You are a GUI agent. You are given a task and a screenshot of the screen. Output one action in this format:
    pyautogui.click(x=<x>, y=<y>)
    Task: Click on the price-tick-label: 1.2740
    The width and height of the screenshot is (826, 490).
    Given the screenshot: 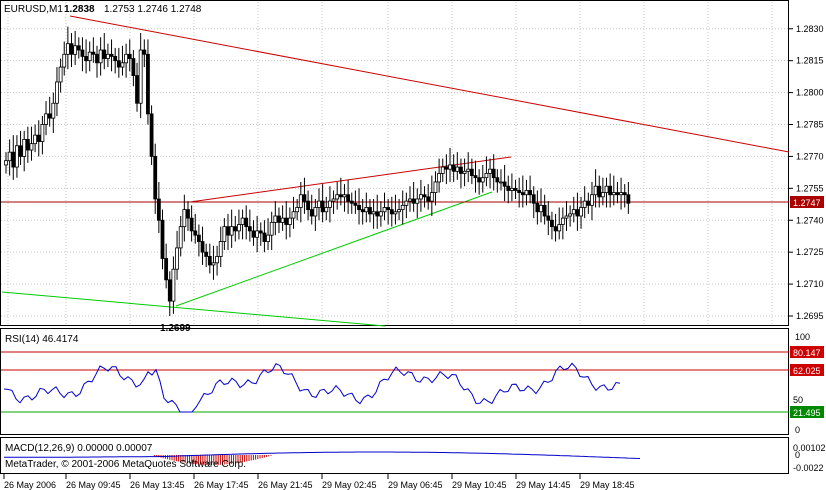 What is the action you would take?
    pyautogui.click(x=810, y=220)
    